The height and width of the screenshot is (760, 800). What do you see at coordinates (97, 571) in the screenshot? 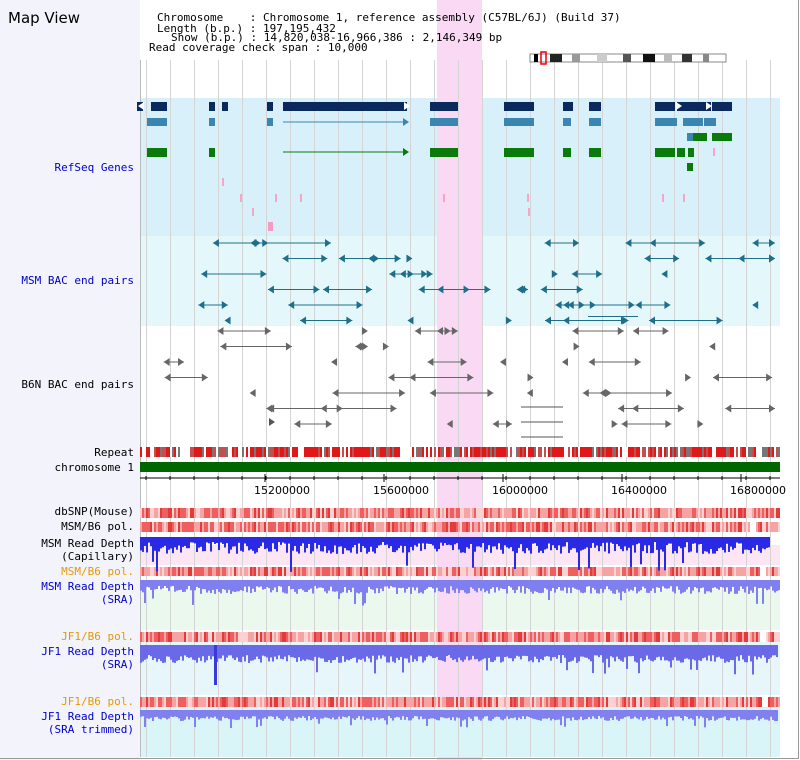
I see `msm-pol2-track-label: MSM/B6 pol.` at bounding box center [97, 571].